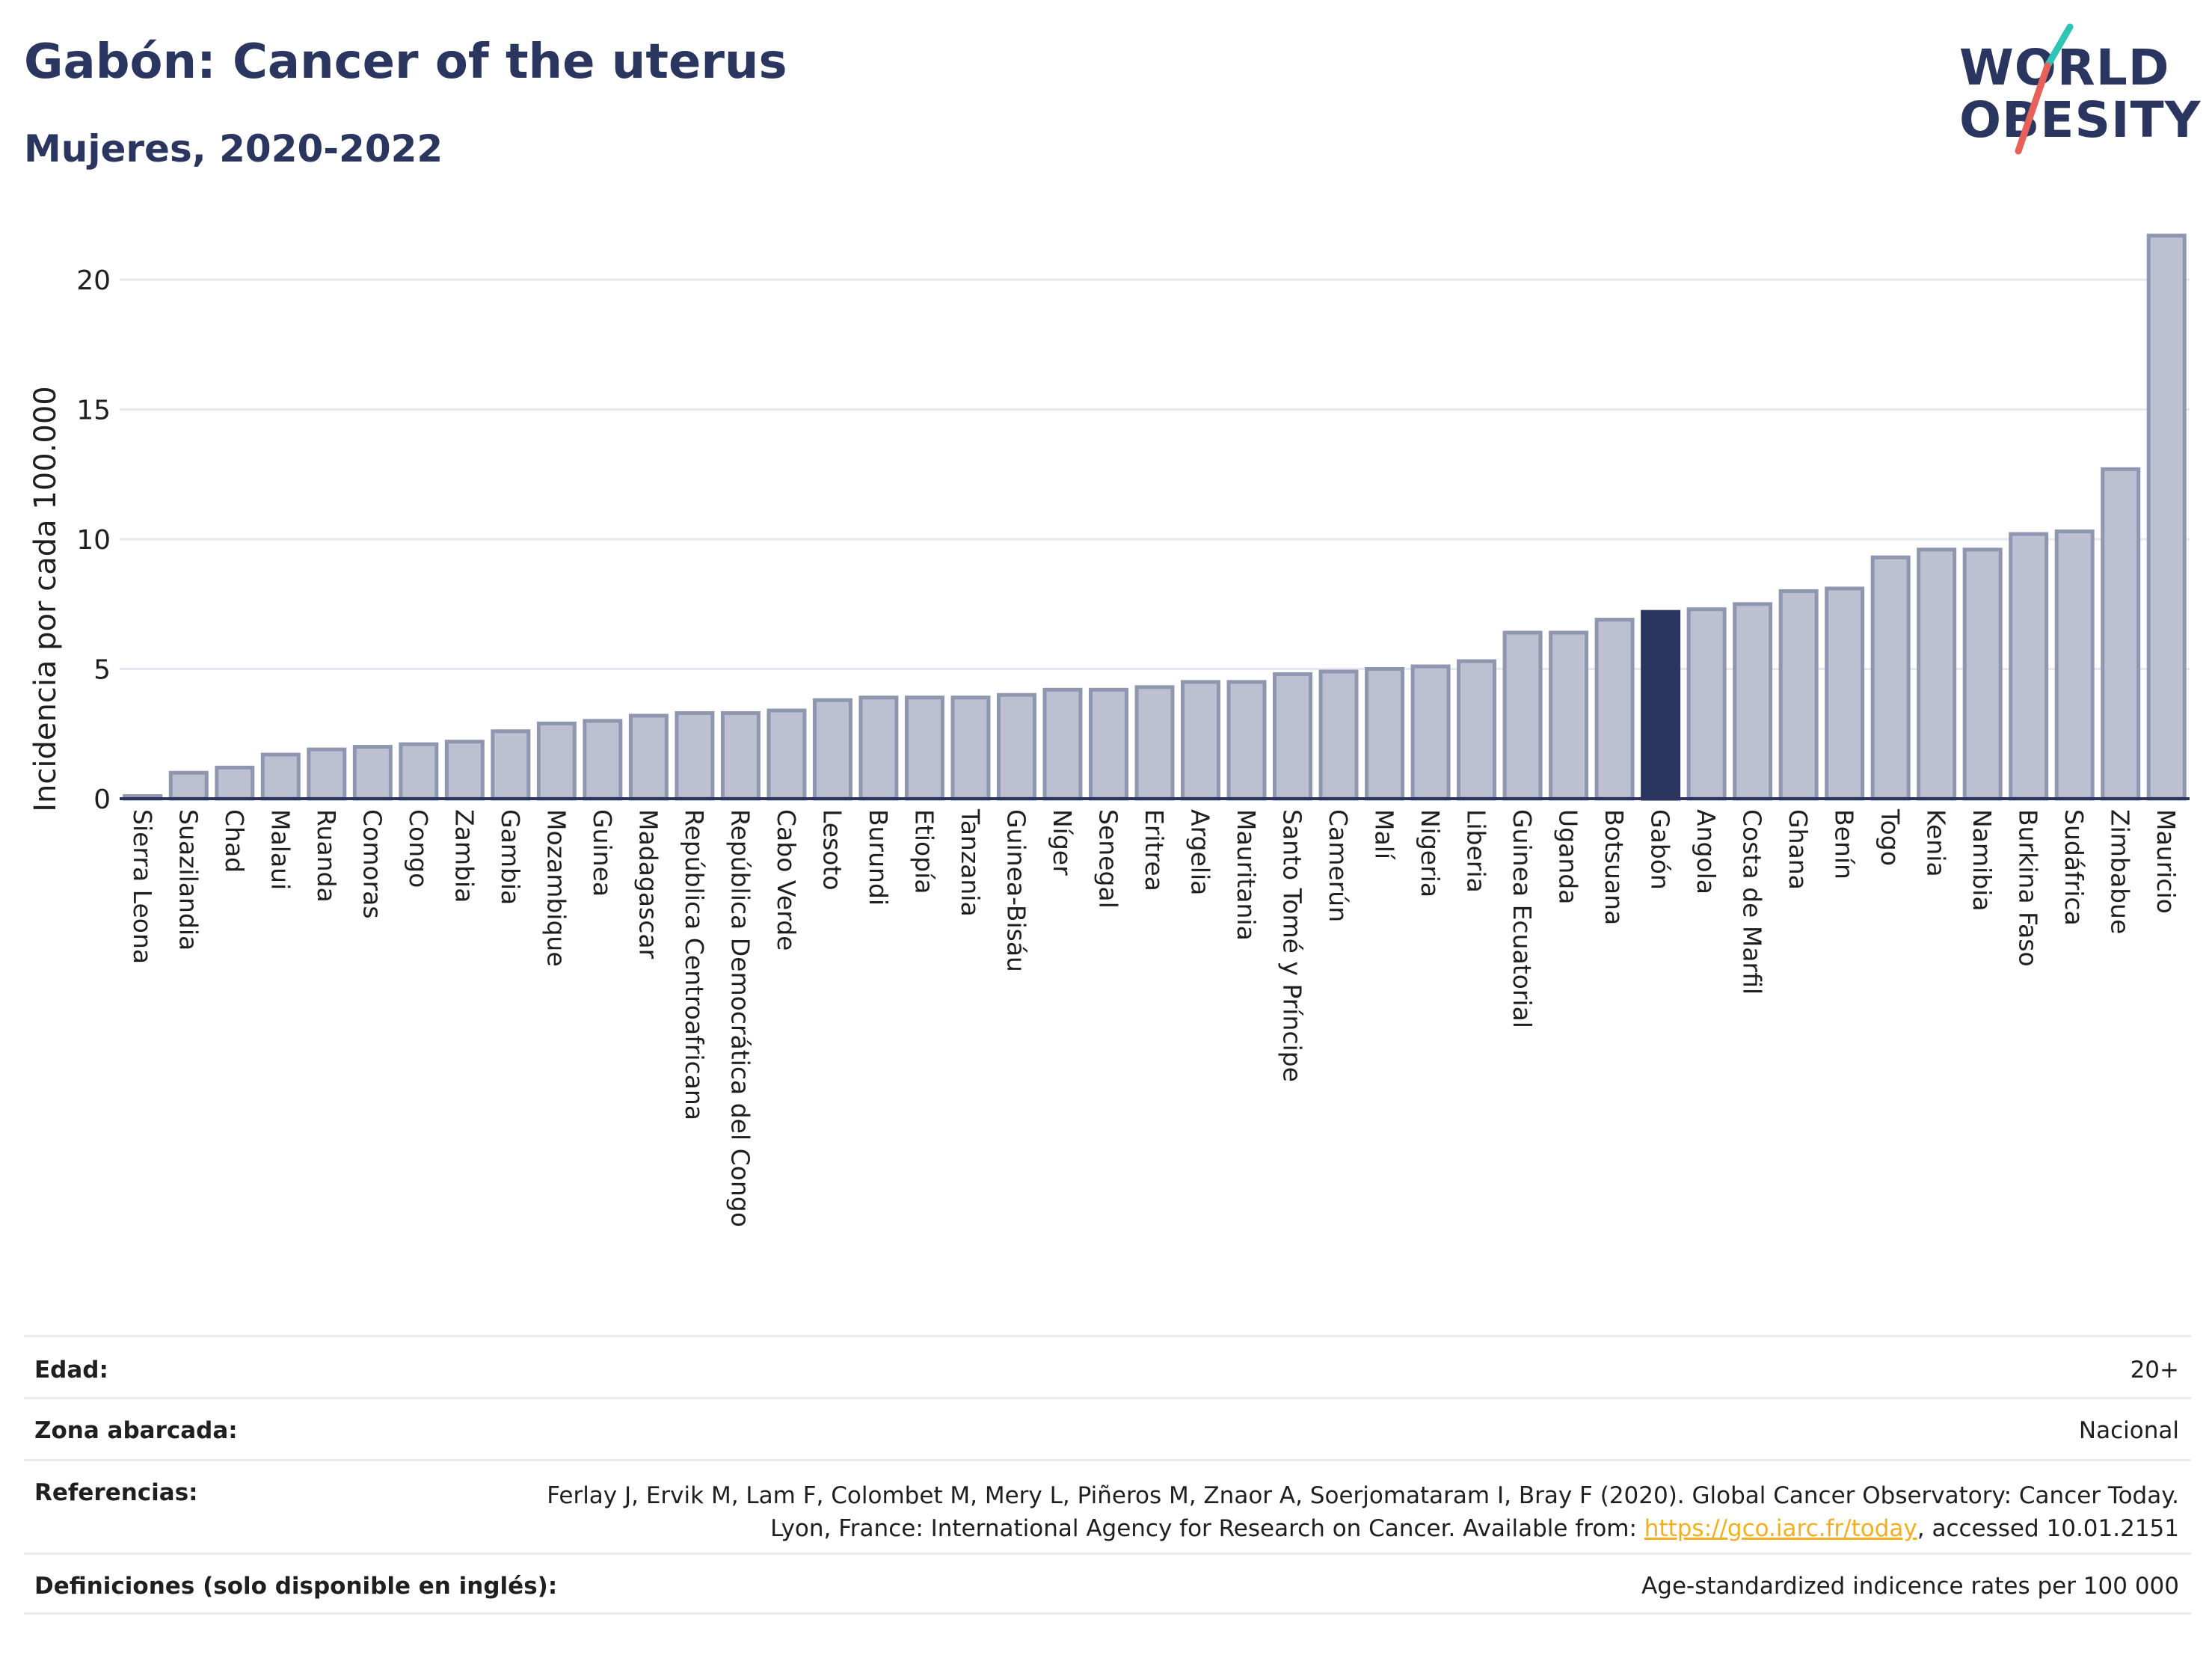  I want to click on info-row-age: Edad: 20+, so click(1107, 1366).